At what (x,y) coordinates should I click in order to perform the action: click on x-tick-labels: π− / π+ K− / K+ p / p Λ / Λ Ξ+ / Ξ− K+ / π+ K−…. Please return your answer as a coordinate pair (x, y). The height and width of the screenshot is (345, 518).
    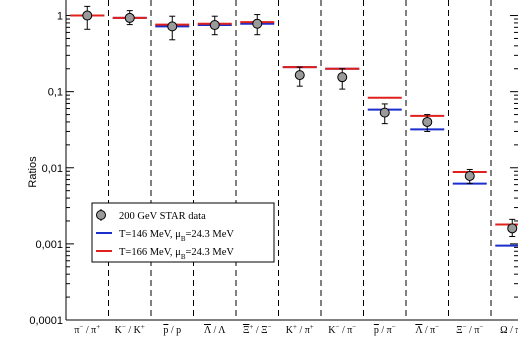
    Looking at the image, I should click on (296, 329).